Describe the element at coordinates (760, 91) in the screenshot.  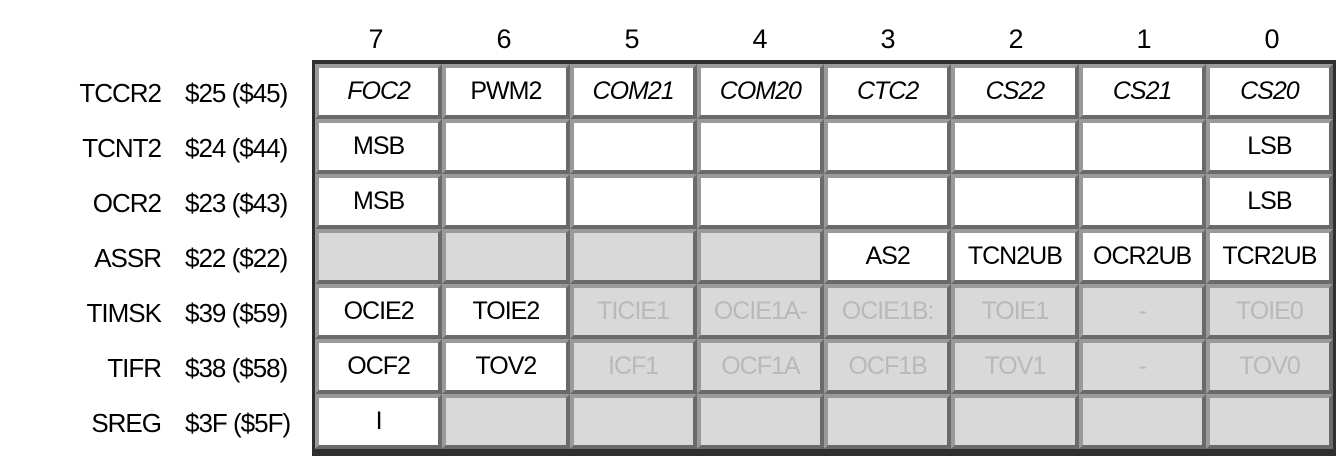
I see `bit-cell: COM20` at that location.